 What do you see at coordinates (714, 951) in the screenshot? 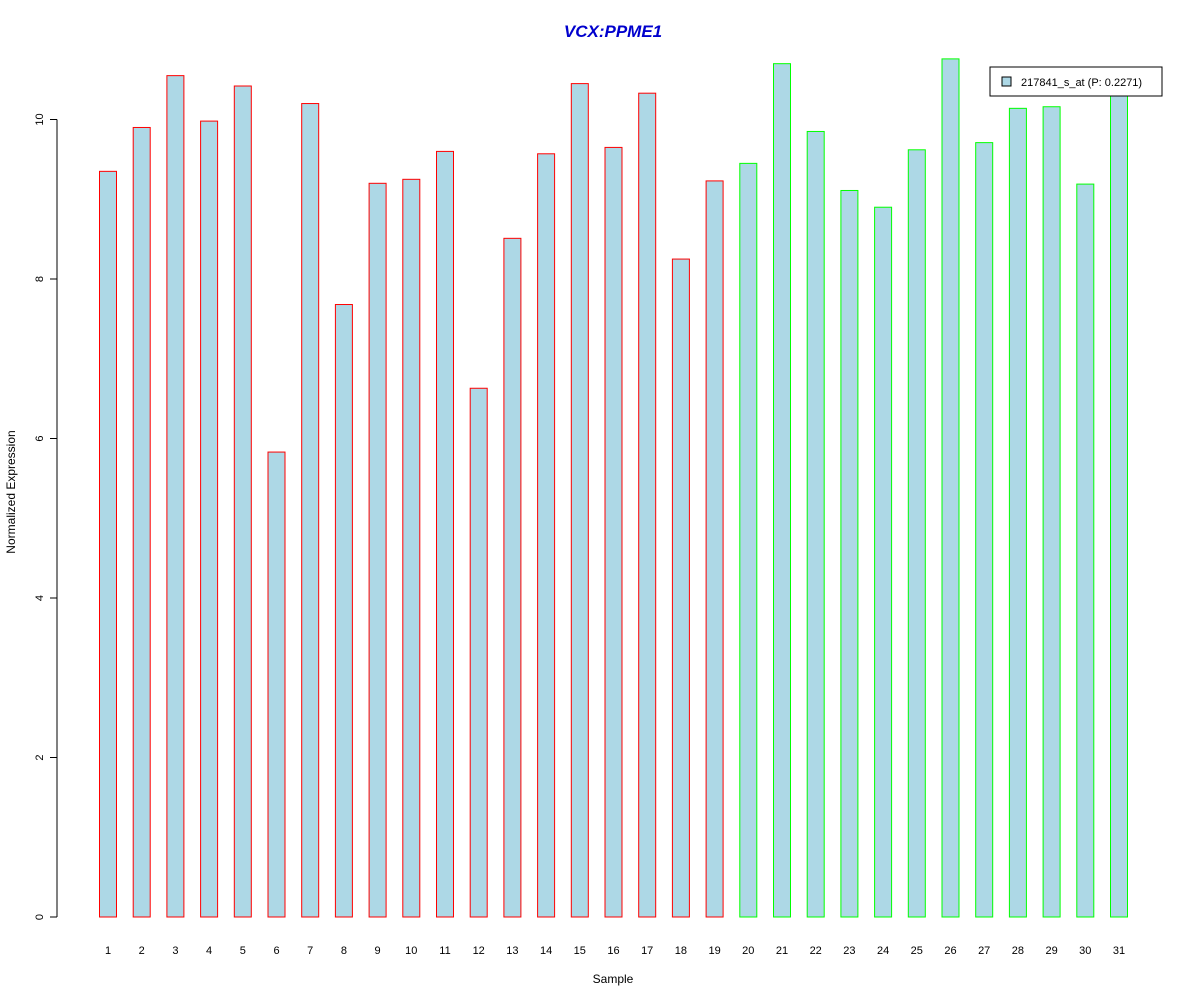
I see `x-tick-label: 19` at bounding box center [714, 951].